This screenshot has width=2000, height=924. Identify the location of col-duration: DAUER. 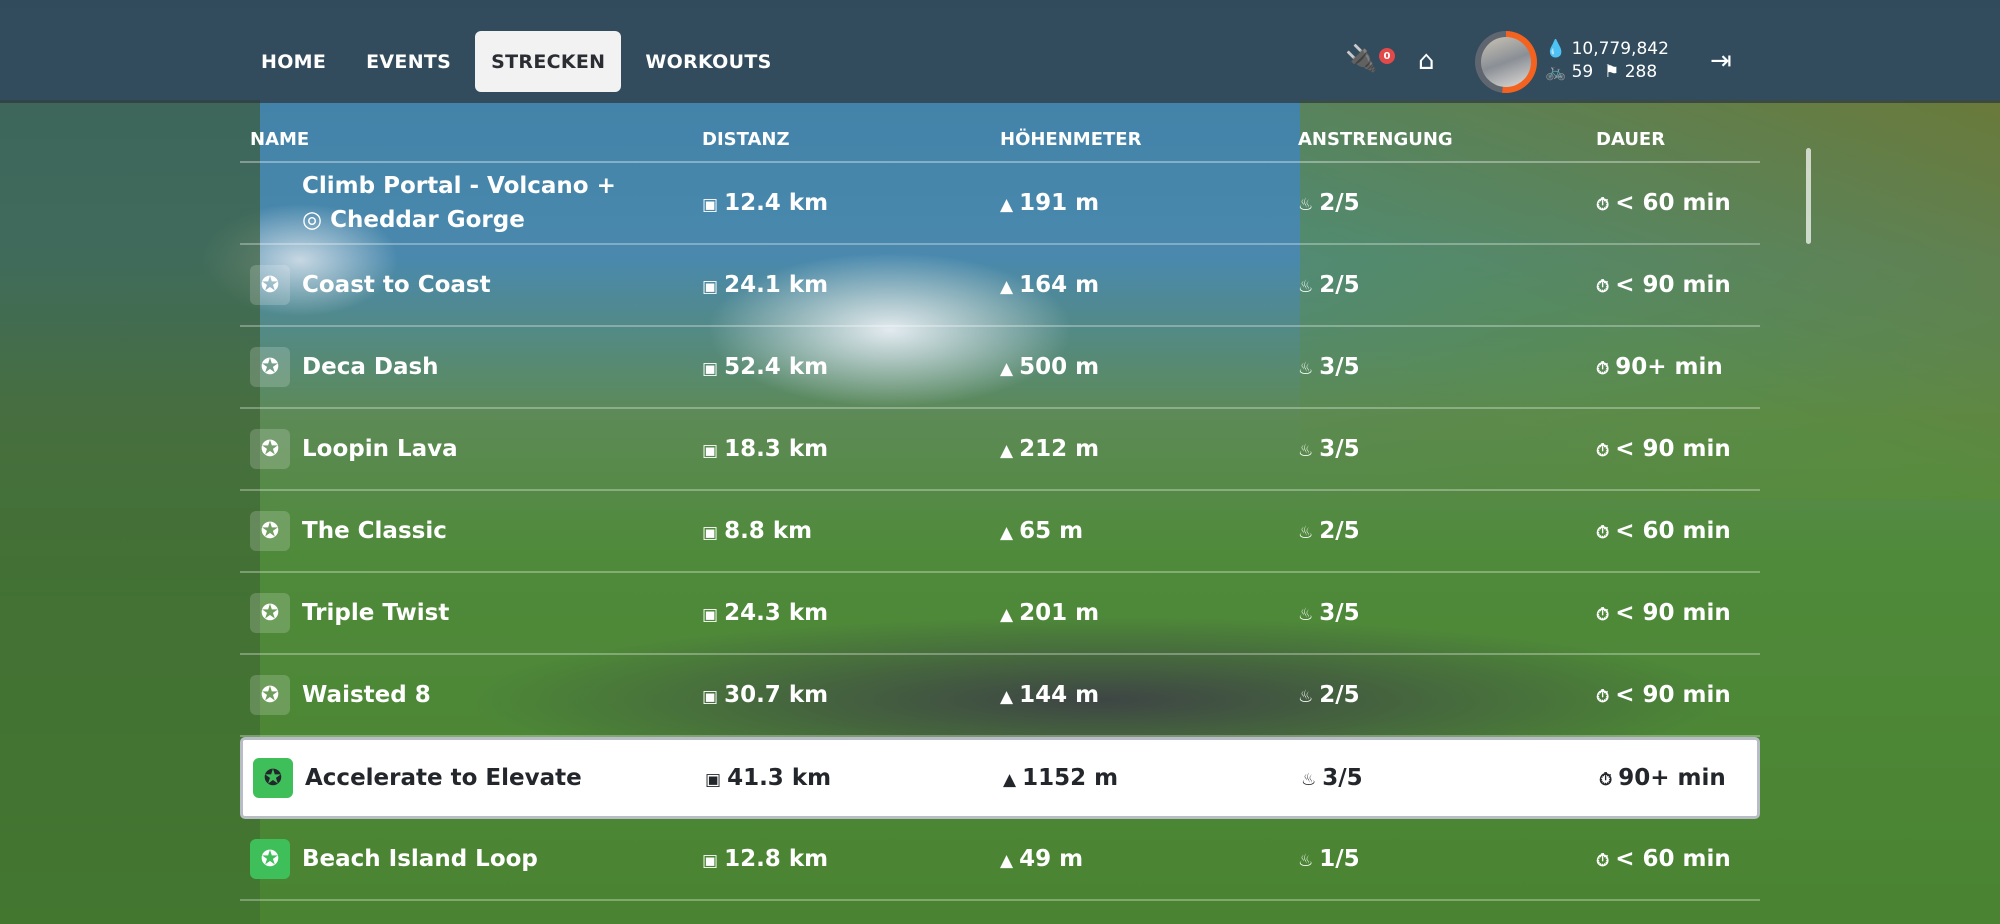
(1631, 139).